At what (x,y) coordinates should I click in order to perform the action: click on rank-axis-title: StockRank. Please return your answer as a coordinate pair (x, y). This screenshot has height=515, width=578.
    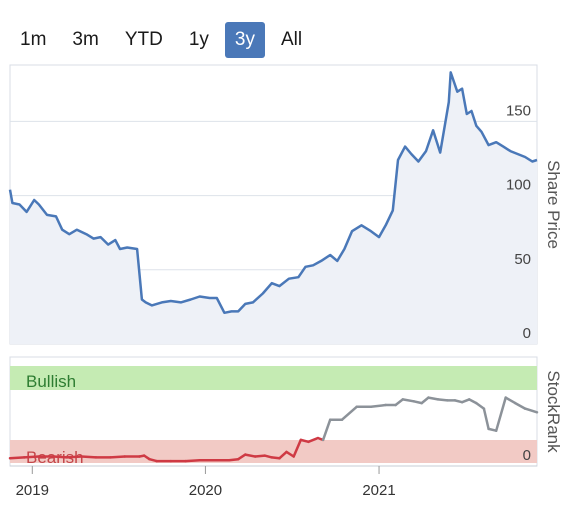
    Looking at the image, I should click on (553, 411).